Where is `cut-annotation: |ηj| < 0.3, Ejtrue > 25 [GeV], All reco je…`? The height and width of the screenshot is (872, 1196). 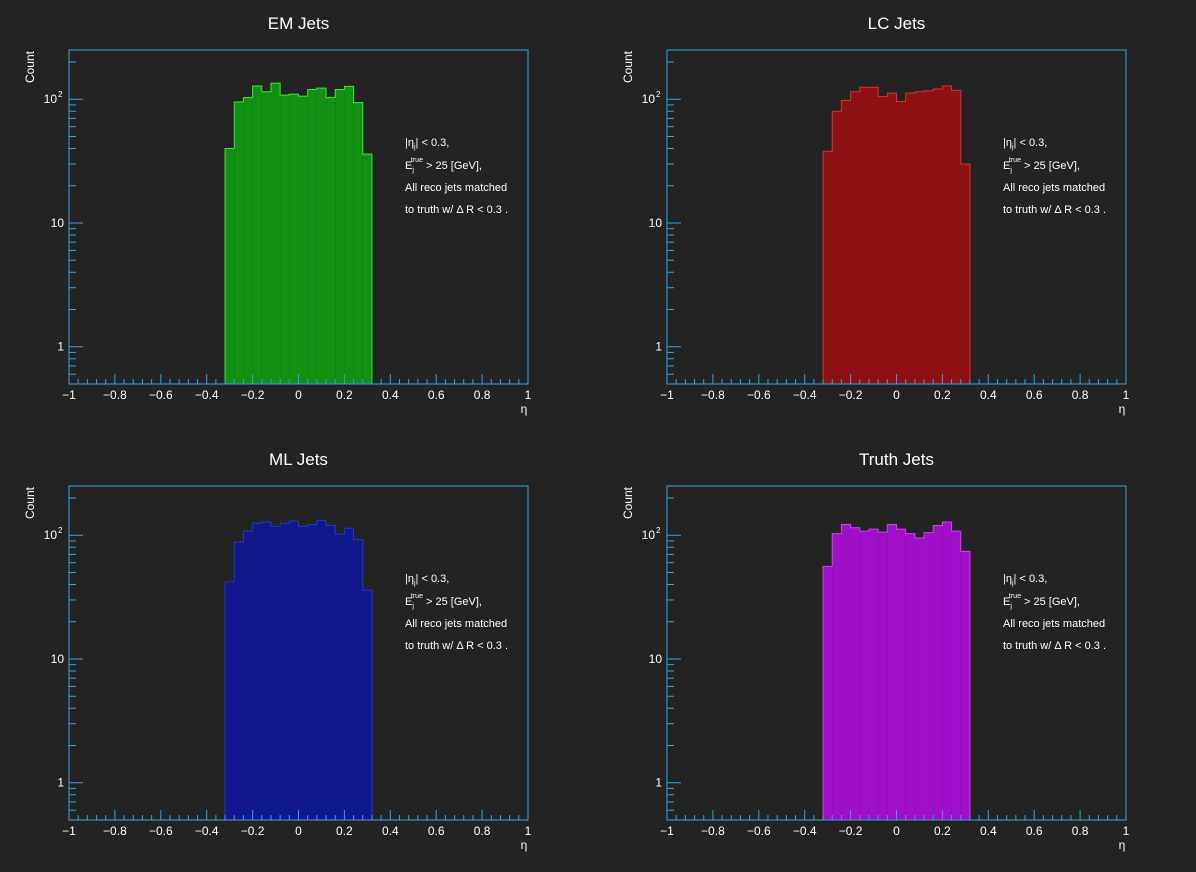
cut-annotation: |ηj| < 0.3, Ejtrue > 25 [GeV], All reco je… is located at coordinates (456, 176).